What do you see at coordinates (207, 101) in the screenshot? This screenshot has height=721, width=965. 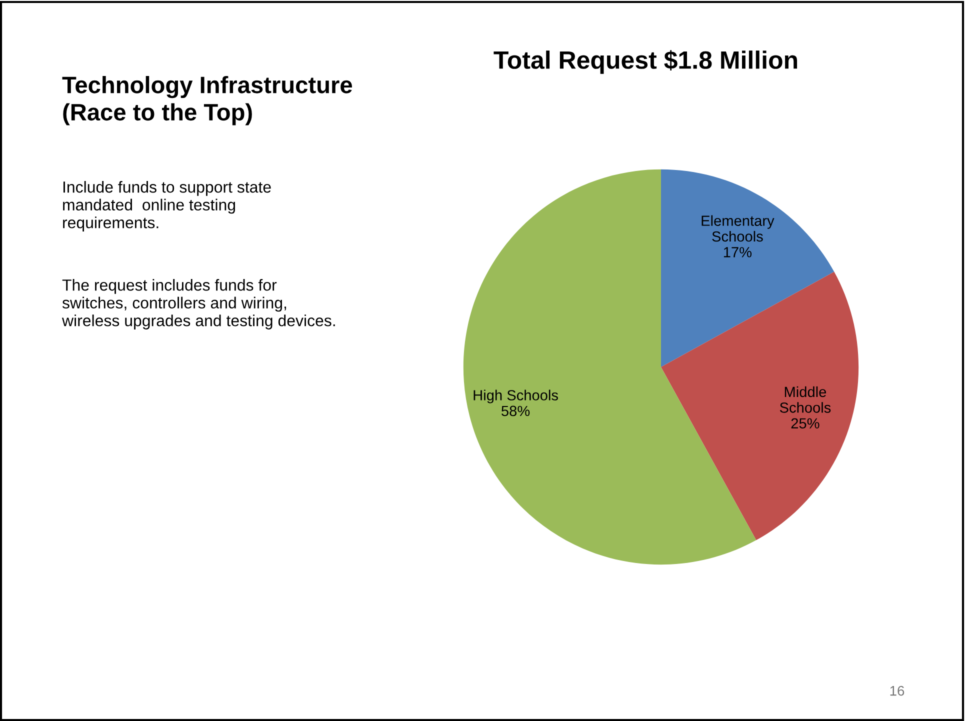 I see `text: Technology Infrastructure (Race to the Top)` at bounding box center [207, 101].